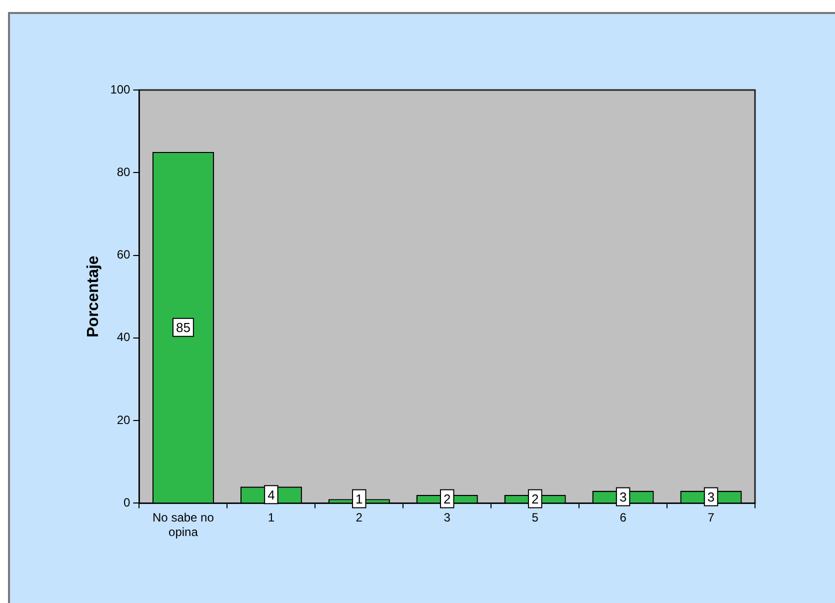  I want to click on y-tick-label: 60, so click(123, 255).